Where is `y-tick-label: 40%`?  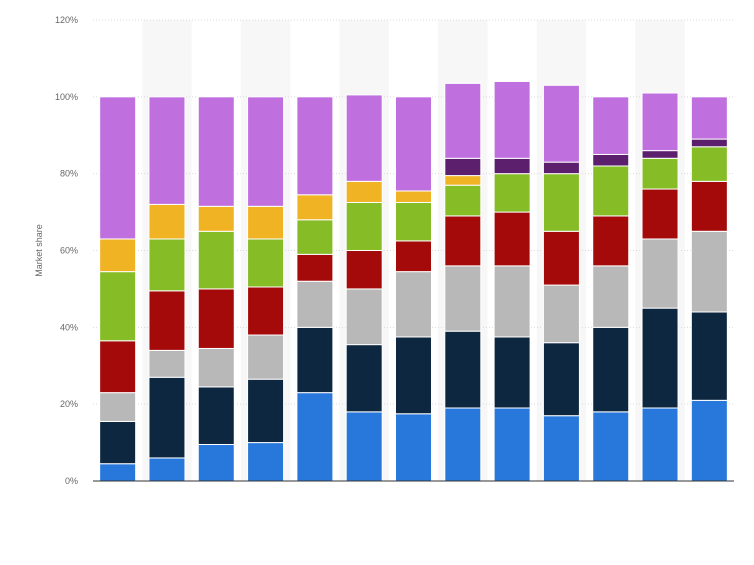
y-tick-label: 40% is located at coordinates (69, 327).